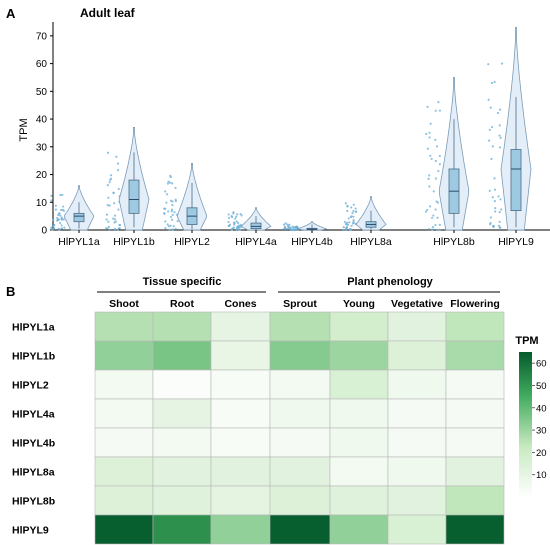 This screenshot has width=550, height=545. Describe the element at coordinates (24, 129) in the screenshot. I see `y-axis-label: TPM` at that location.